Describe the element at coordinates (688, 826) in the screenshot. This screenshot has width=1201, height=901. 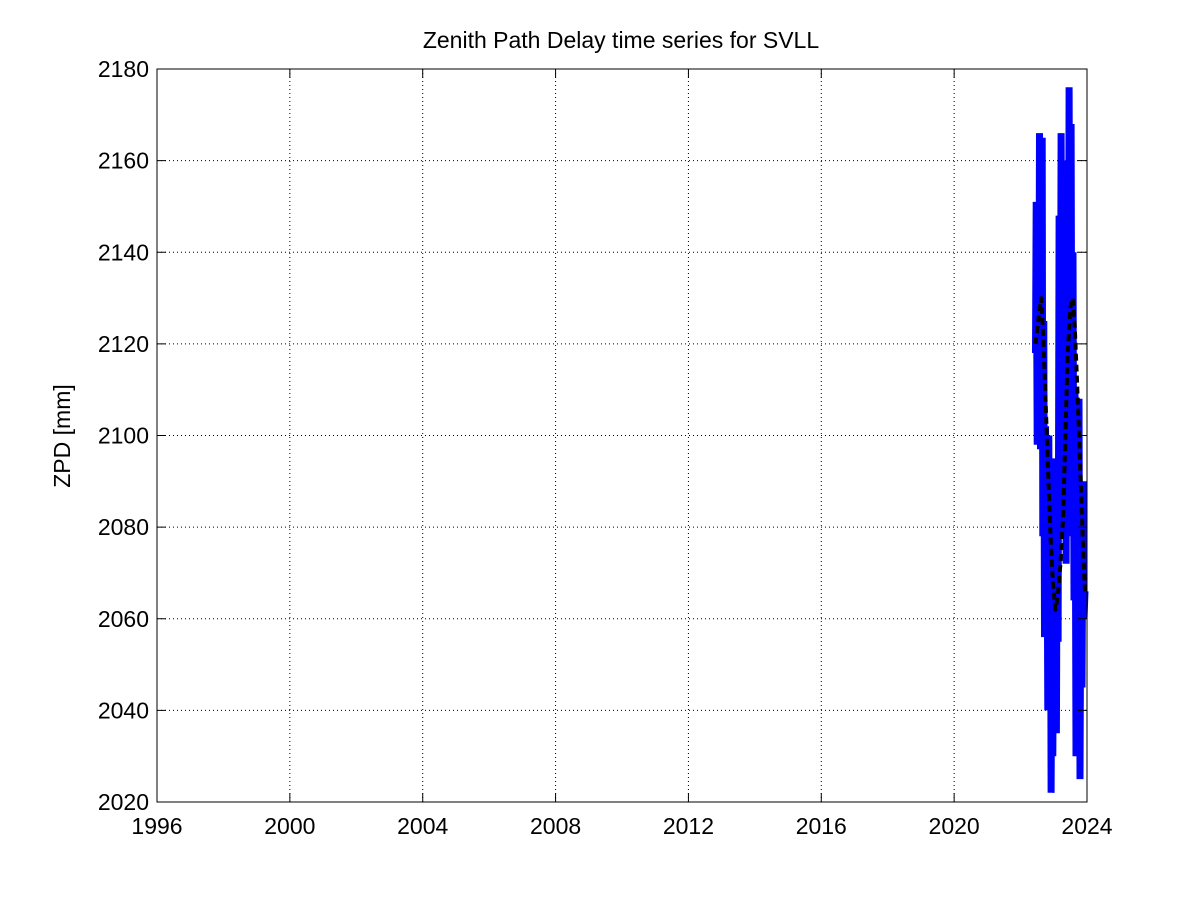
I see `x-tick-label: 2012` at that location.